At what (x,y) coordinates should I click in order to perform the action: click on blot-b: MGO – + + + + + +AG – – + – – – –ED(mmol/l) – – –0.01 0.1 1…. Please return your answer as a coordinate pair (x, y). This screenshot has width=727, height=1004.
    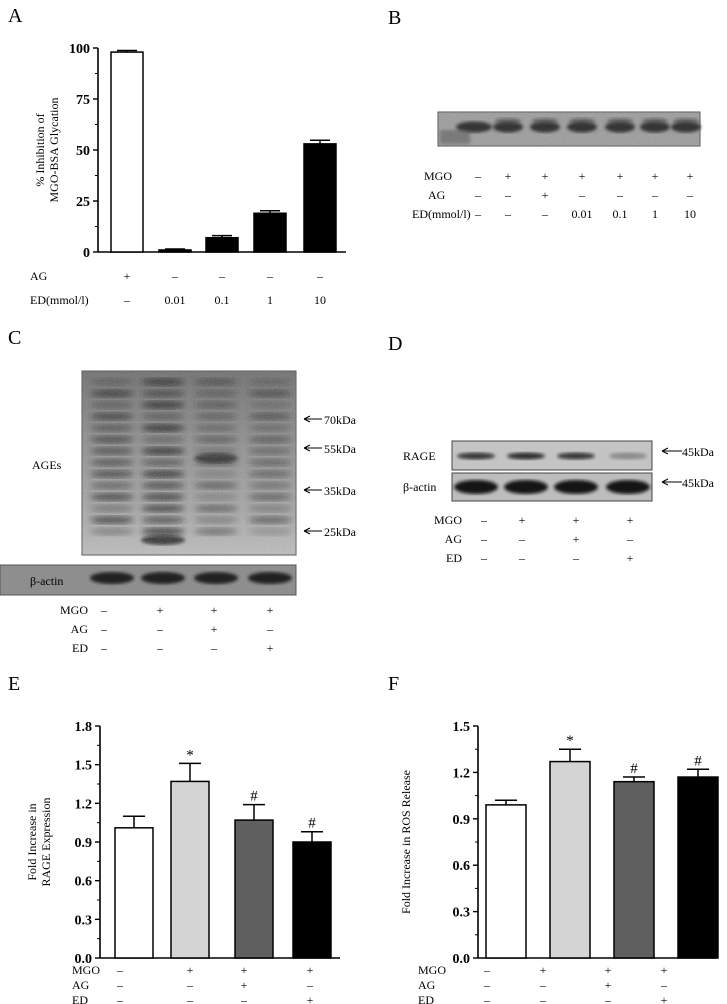
    Looking at the image, I should click on (556, 166).